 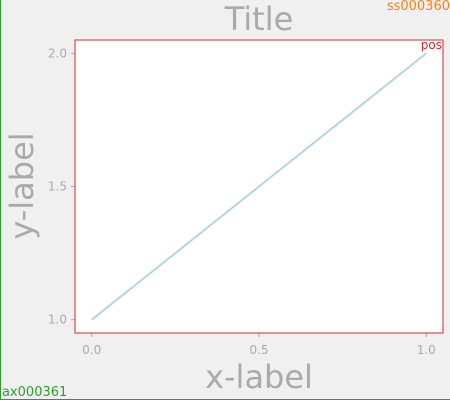 What do you see at coordinates (418, 7) in the screenshot?
I see `figure-tag-top-right: ss000360` at bounding box center [418, 7].